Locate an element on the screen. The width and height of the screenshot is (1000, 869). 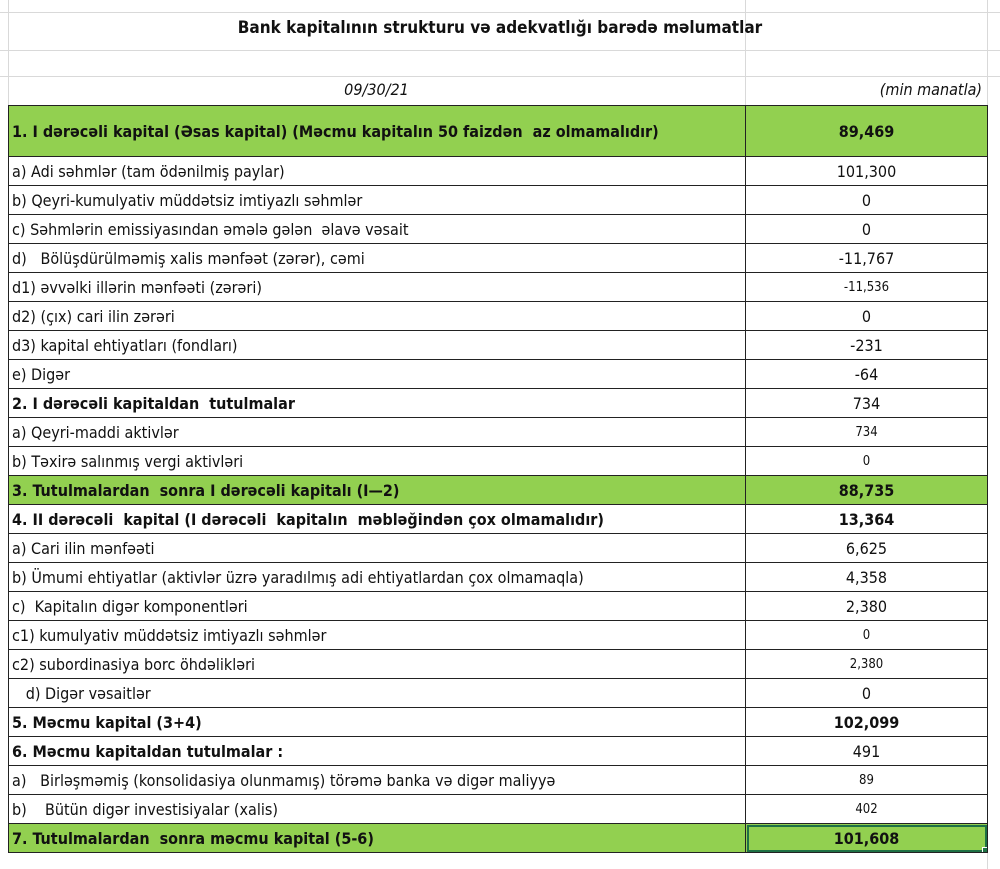
row-value: 6,625 is located at coordinates (866, 548).